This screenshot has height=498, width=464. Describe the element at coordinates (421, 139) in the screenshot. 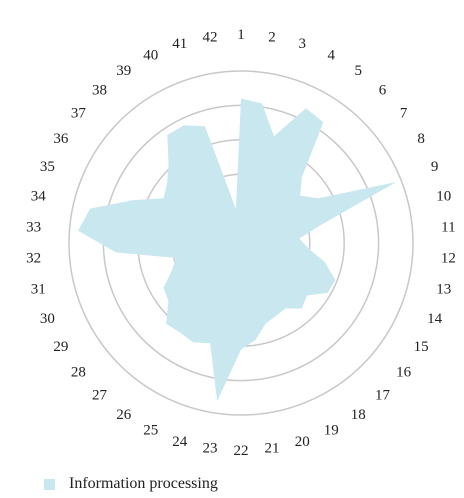

I see `axis-label-8: 8` at that location.